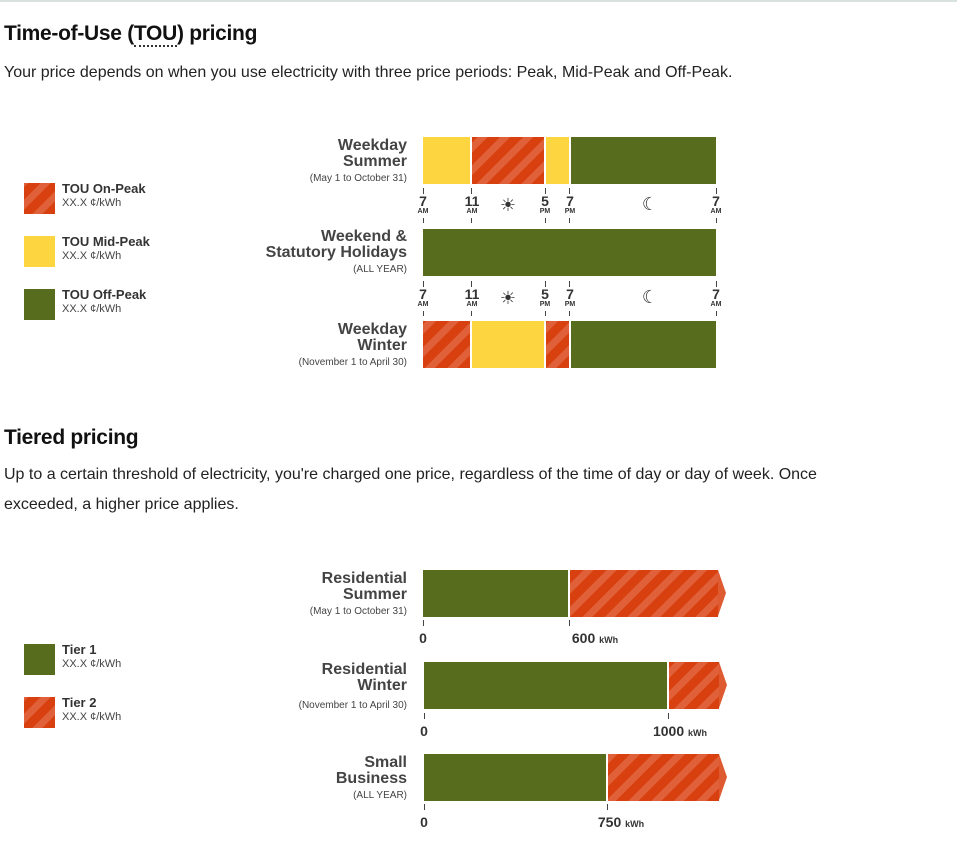 This screenshot has height=851, width=957. Describe the element at coordinates (371, 778) in the screenshot. I see `row-label-small-business: Small Business (ALL YEAR)` at that location.